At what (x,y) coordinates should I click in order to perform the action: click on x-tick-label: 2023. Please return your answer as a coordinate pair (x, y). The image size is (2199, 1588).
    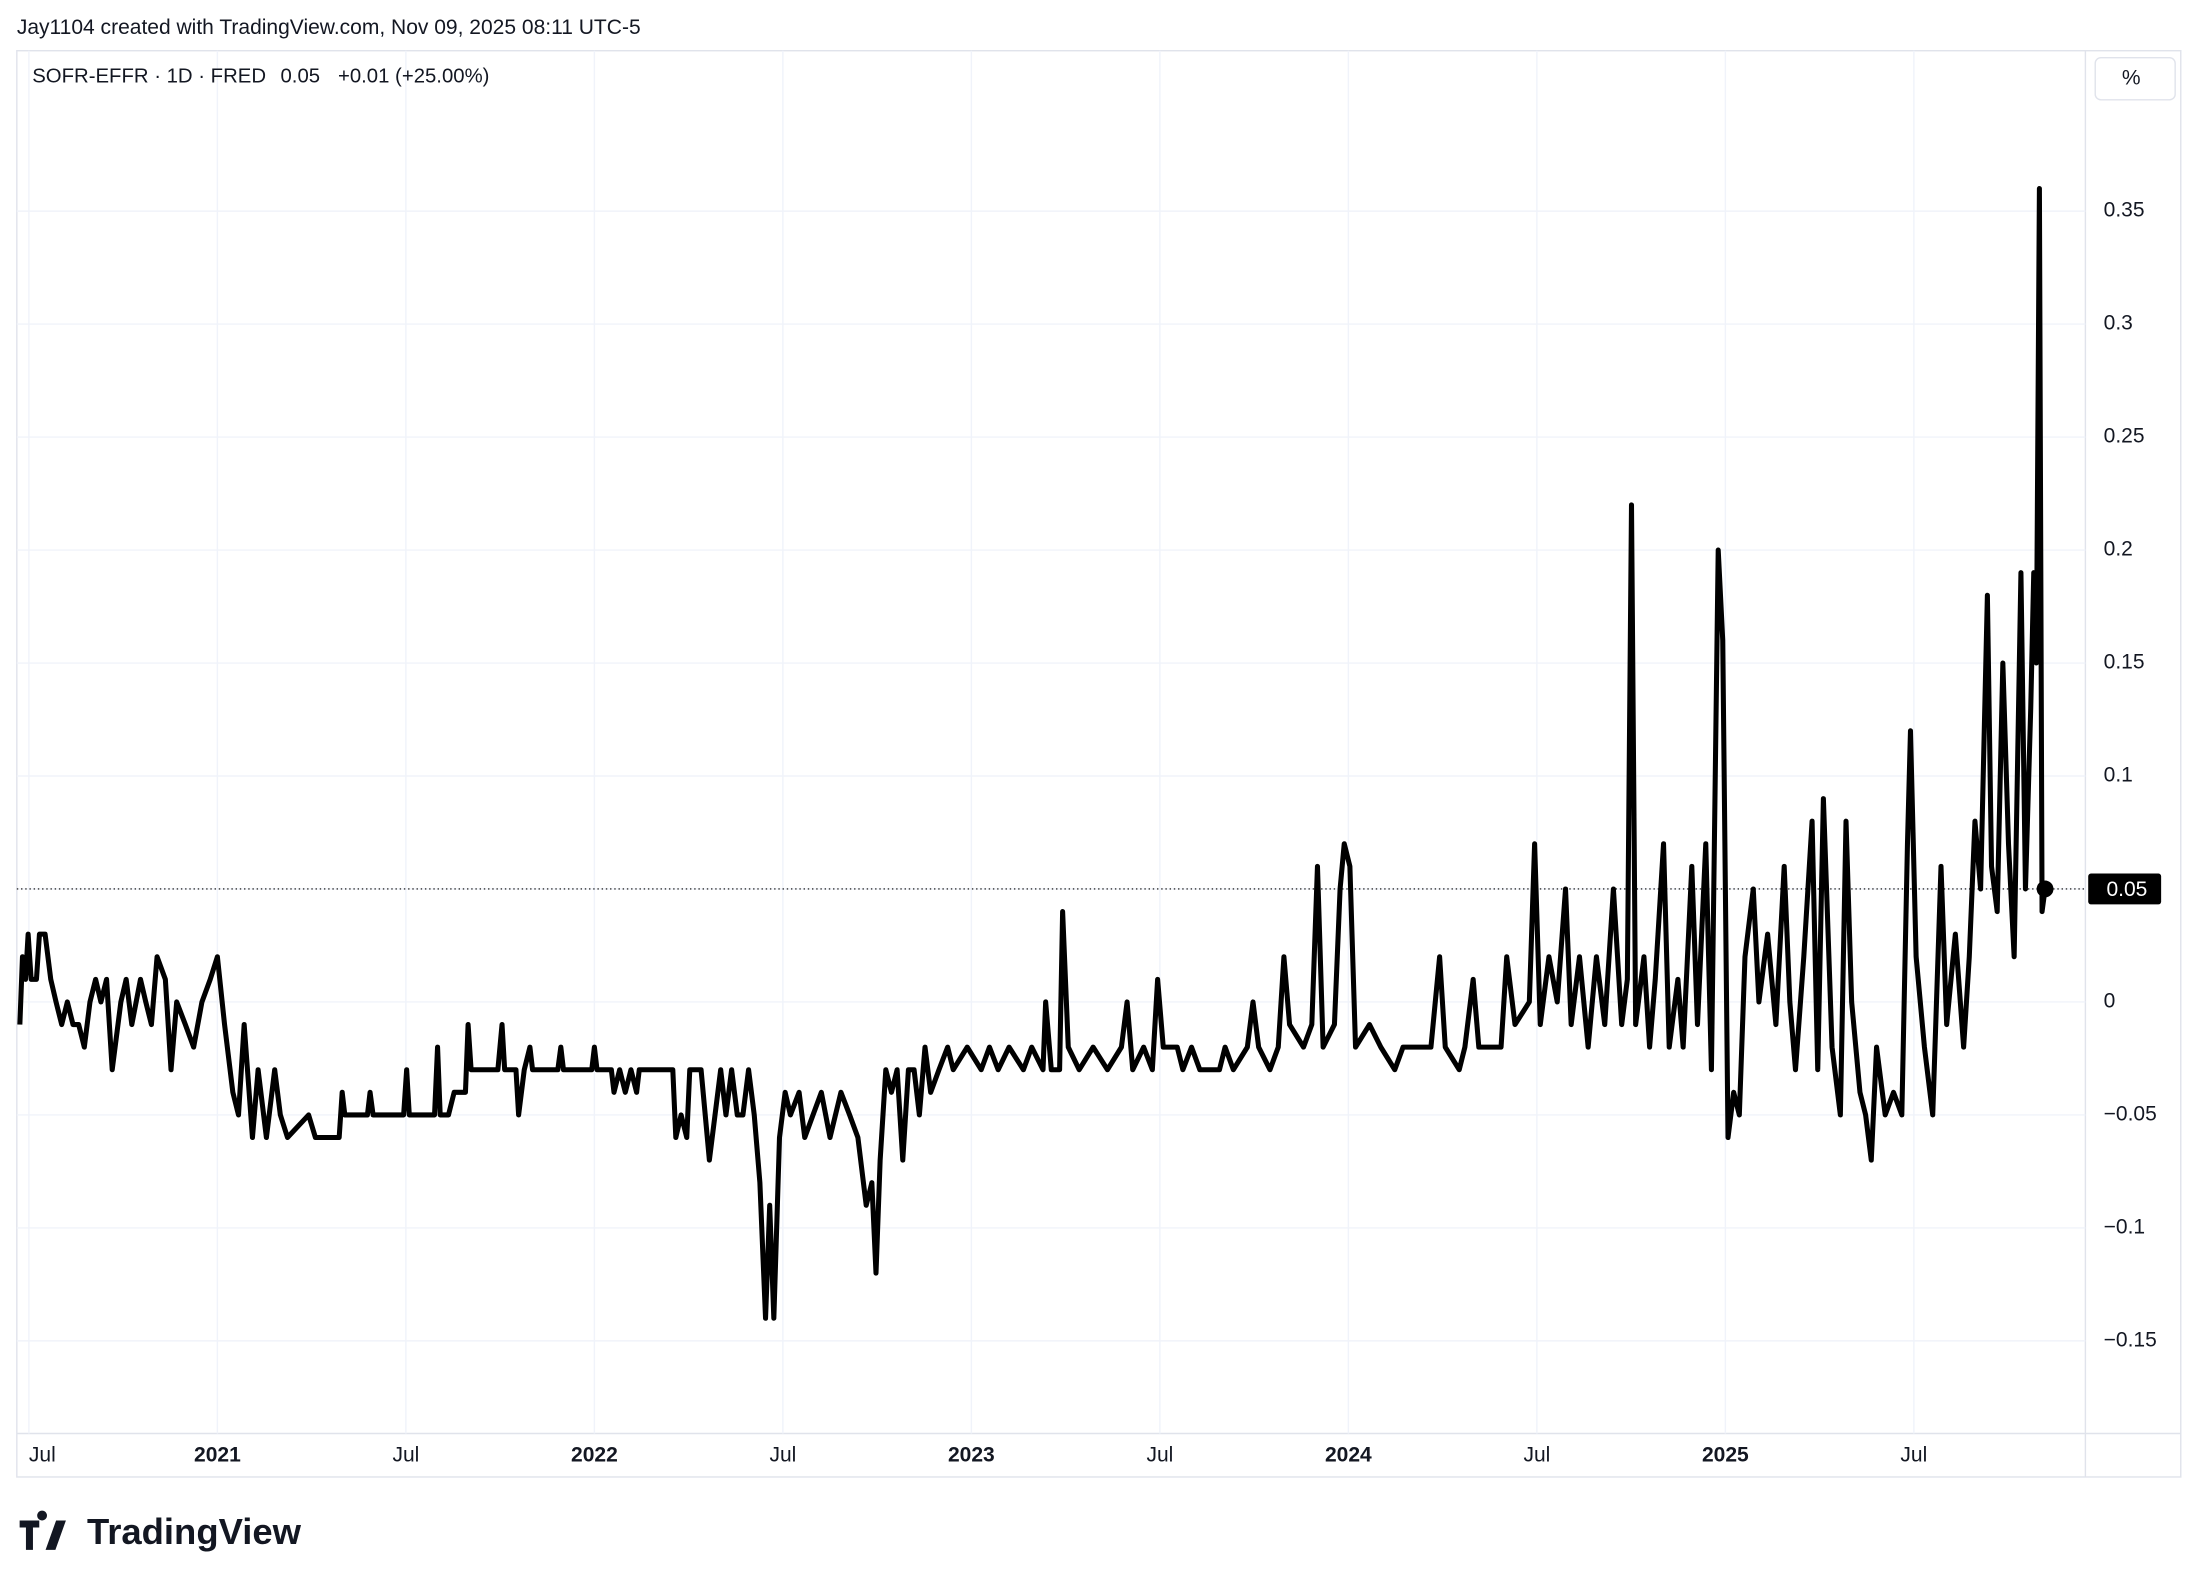
    Looking at the image, I should click on (971, 1455).